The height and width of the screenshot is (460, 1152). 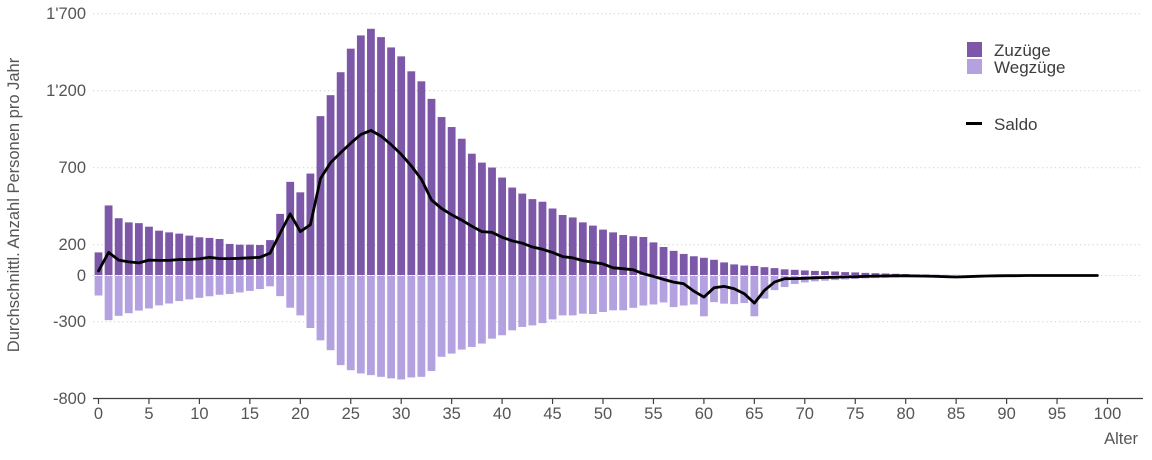 I want to click on x-tick-label: 15, so click(x=250, y=414).